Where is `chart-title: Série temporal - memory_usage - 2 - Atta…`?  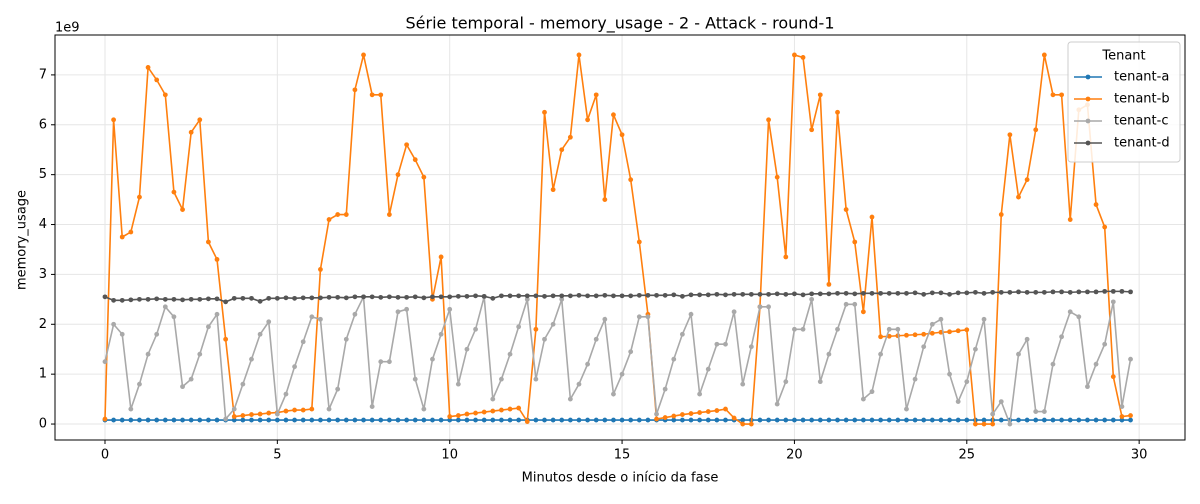 chart-title: Série temporal - memory_usage - 2 - Atta… is located at coordinates (619, 24).